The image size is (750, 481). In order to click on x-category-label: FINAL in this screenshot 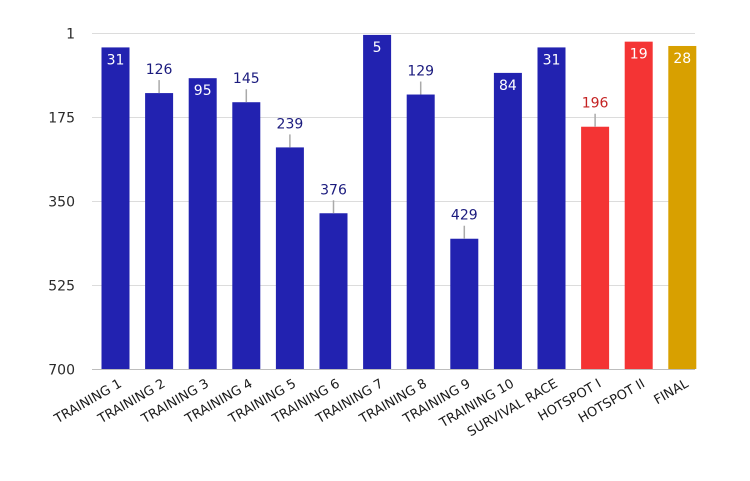, I will do `click(672, 392)`.